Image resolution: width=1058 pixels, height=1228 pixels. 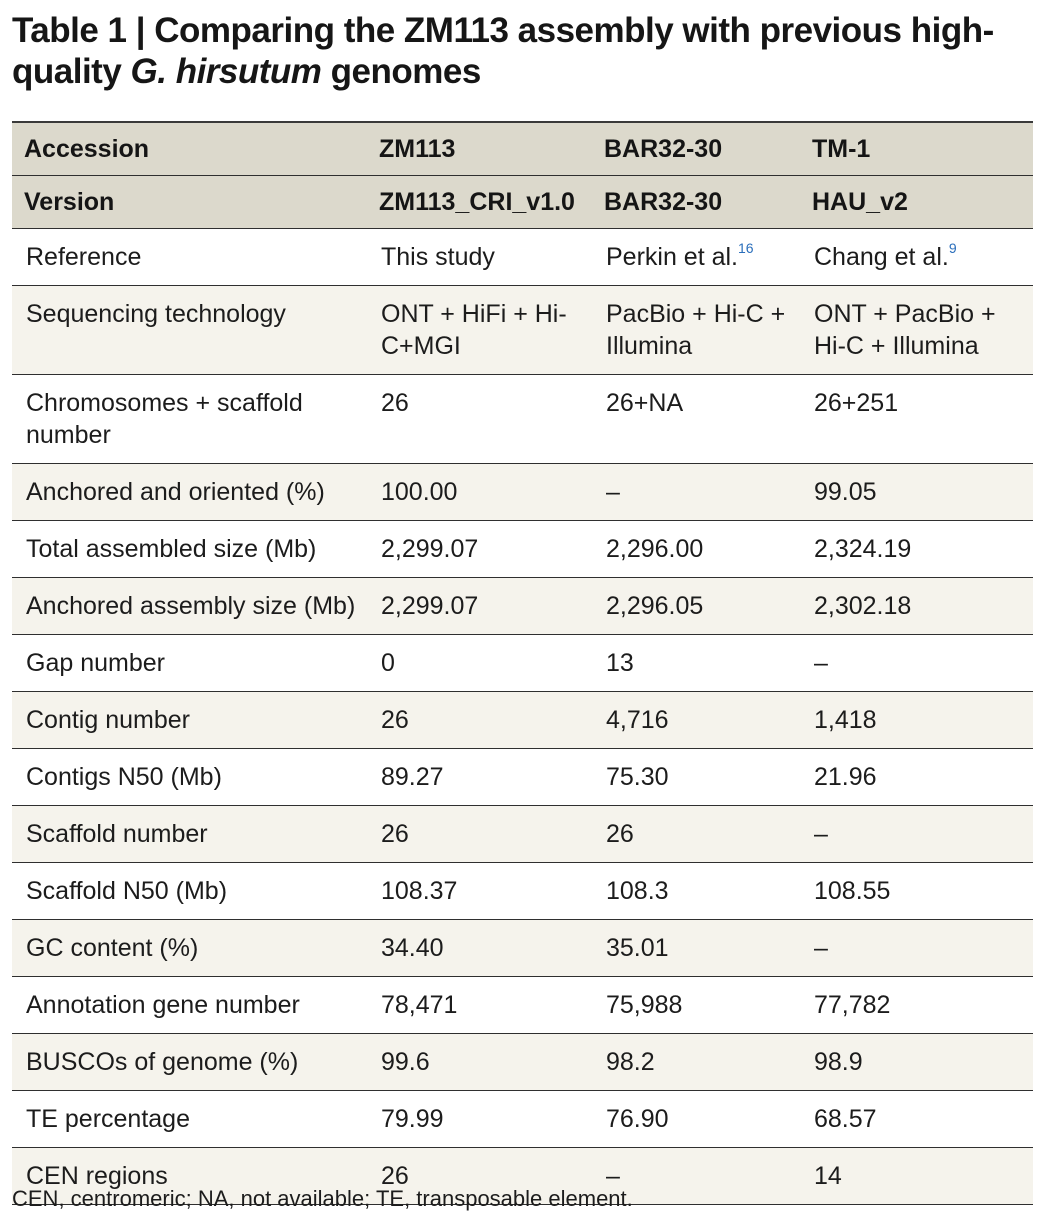 I want to click on row-label: Anchored assembly size (Mb), so click(x=189, y=606).